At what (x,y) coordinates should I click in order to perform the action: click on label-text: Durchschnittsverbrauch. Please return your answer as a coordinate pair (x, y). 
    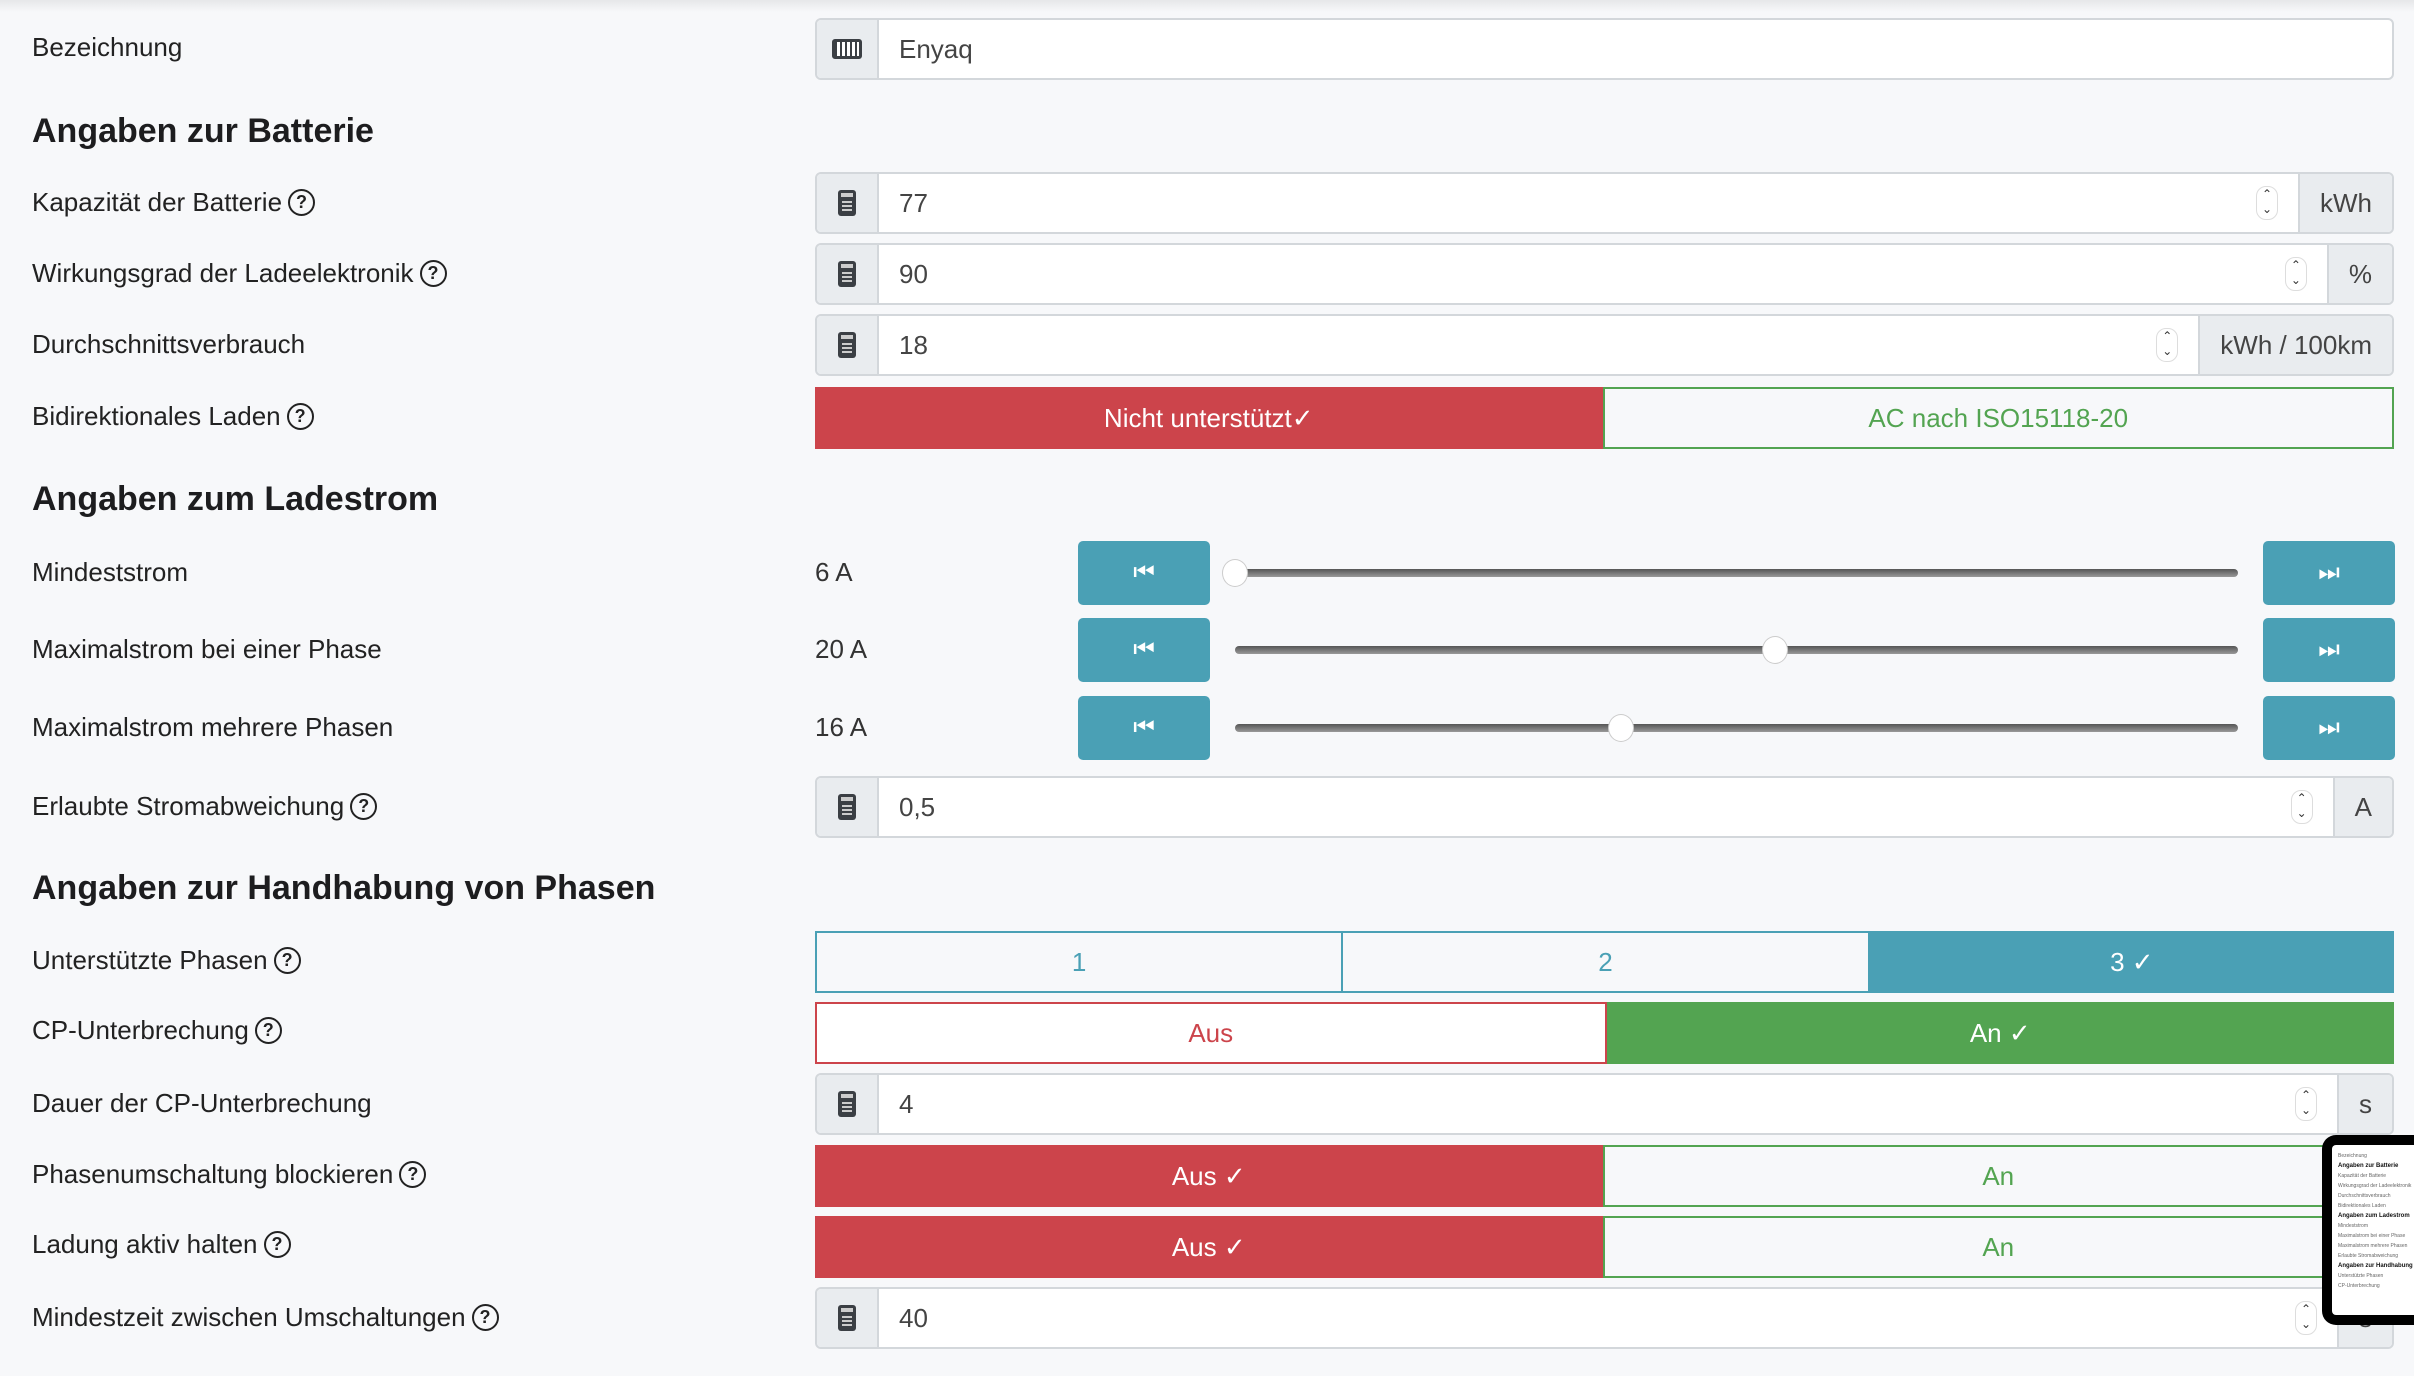
    Looking at the image, I should click on (169, 344).